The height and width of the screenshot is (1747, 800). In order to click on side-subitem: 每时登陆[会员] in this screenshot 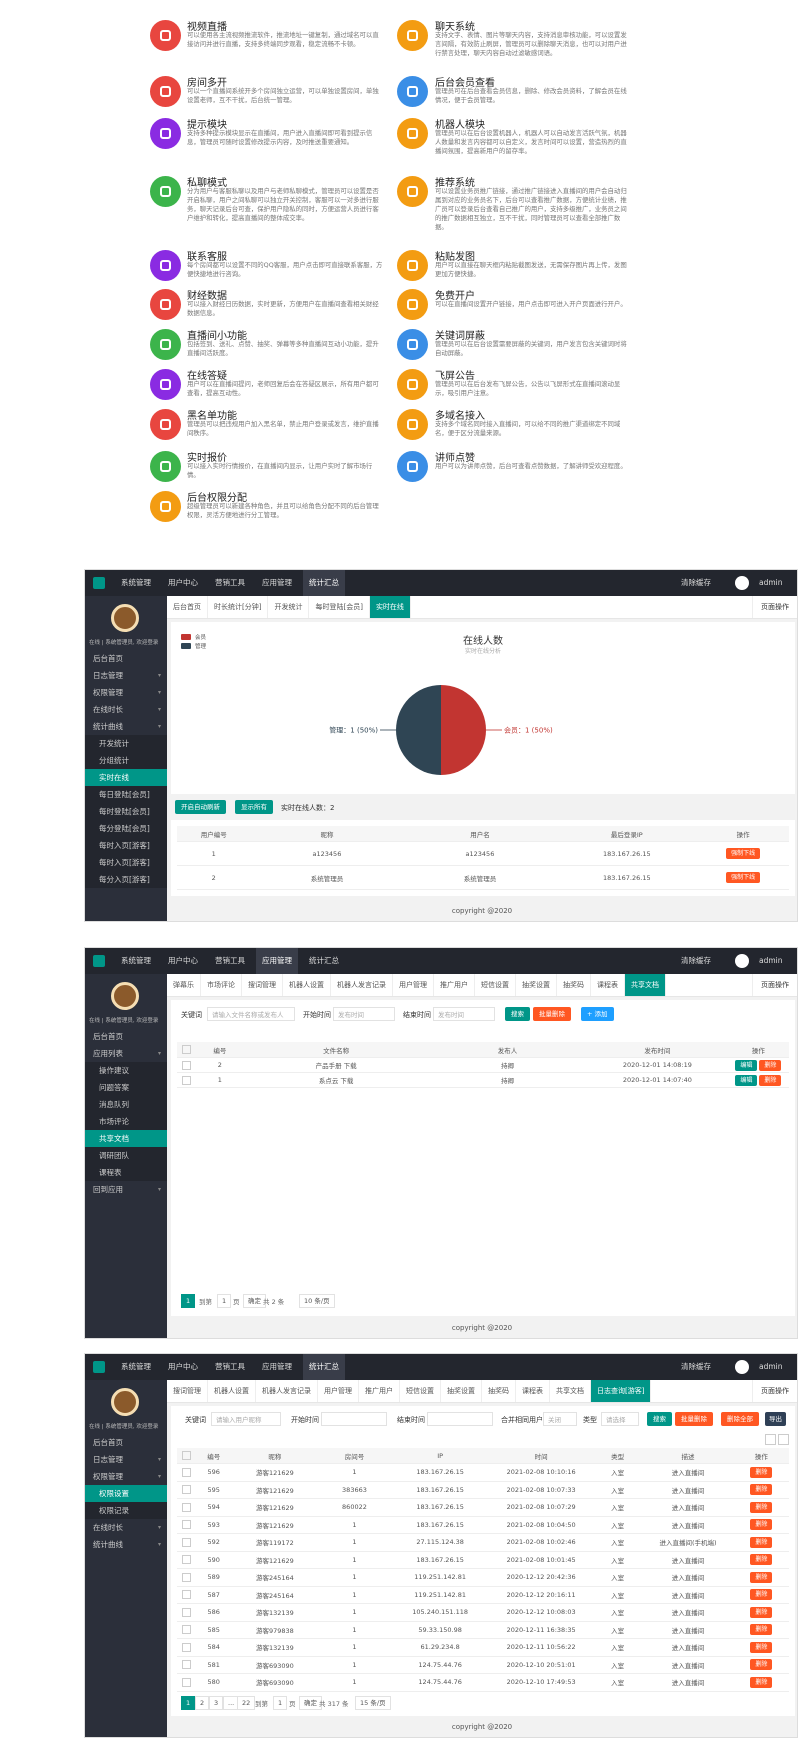, I will do `click(126, 811)`.